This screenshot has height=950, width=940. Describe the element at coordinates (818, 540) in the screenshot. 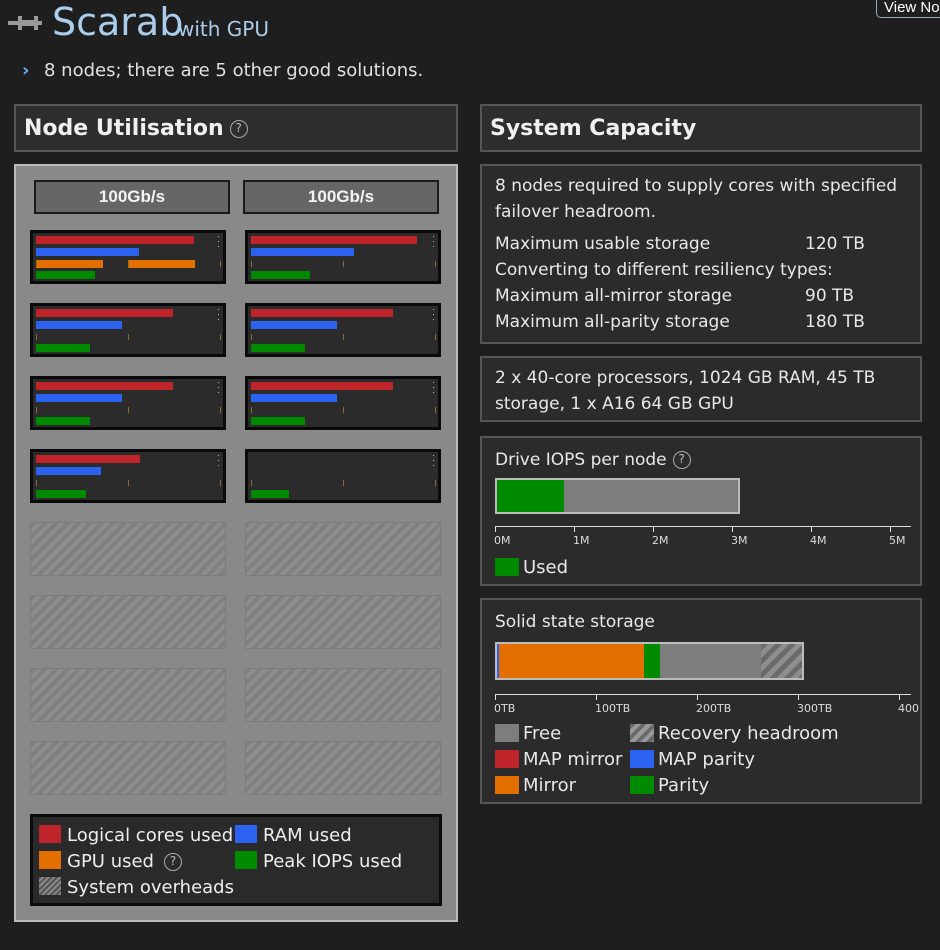

I see `axis-tick-label: 4M` at that location.